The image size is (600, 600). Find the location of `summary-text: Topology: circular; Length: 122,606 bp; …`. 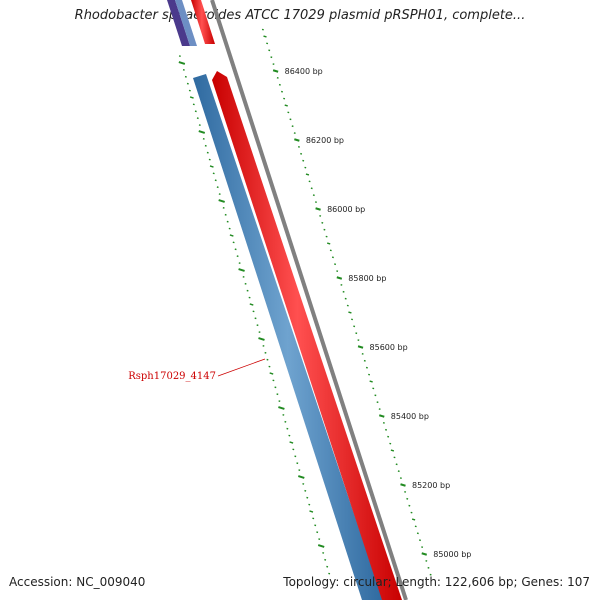

summary-text: Topology: circular; Length: 122,606 bp; … is located at coordinates (436, 582).